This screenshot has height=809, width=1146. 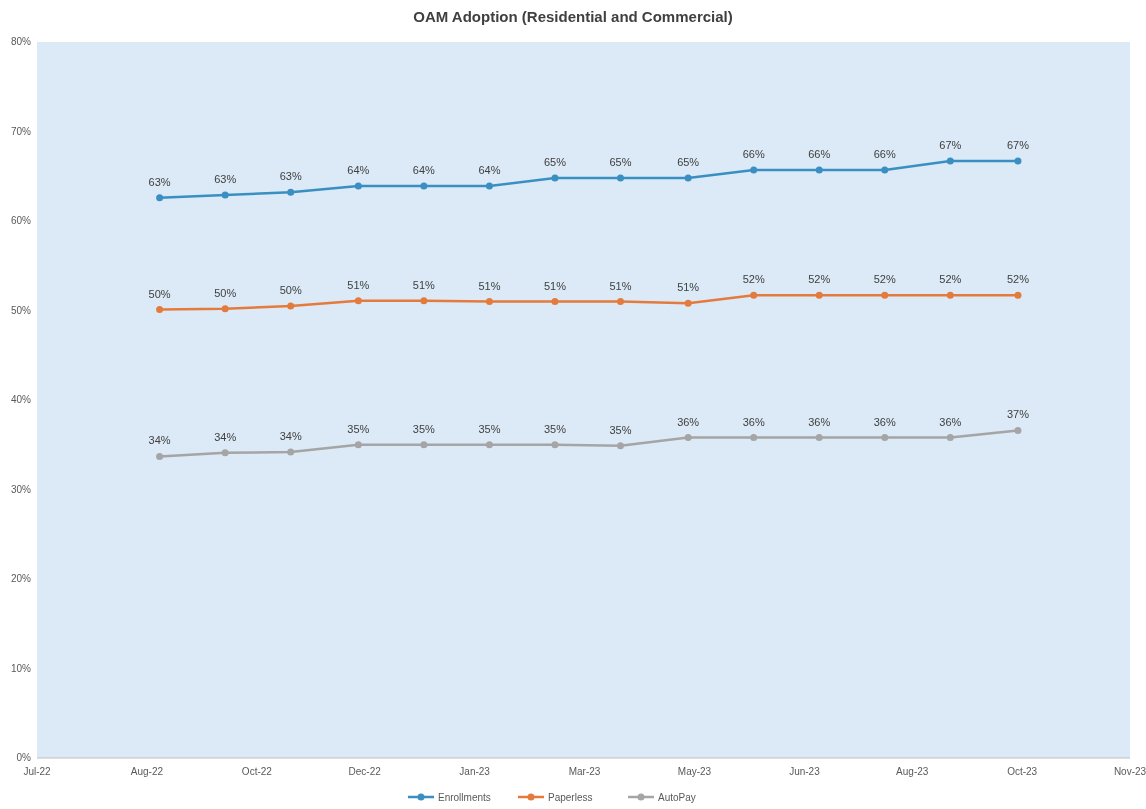 What do you see at coordinates (694, 771) in the screenshot?
I see `x-tick-label: May-23` at bounding box center [694, 771].